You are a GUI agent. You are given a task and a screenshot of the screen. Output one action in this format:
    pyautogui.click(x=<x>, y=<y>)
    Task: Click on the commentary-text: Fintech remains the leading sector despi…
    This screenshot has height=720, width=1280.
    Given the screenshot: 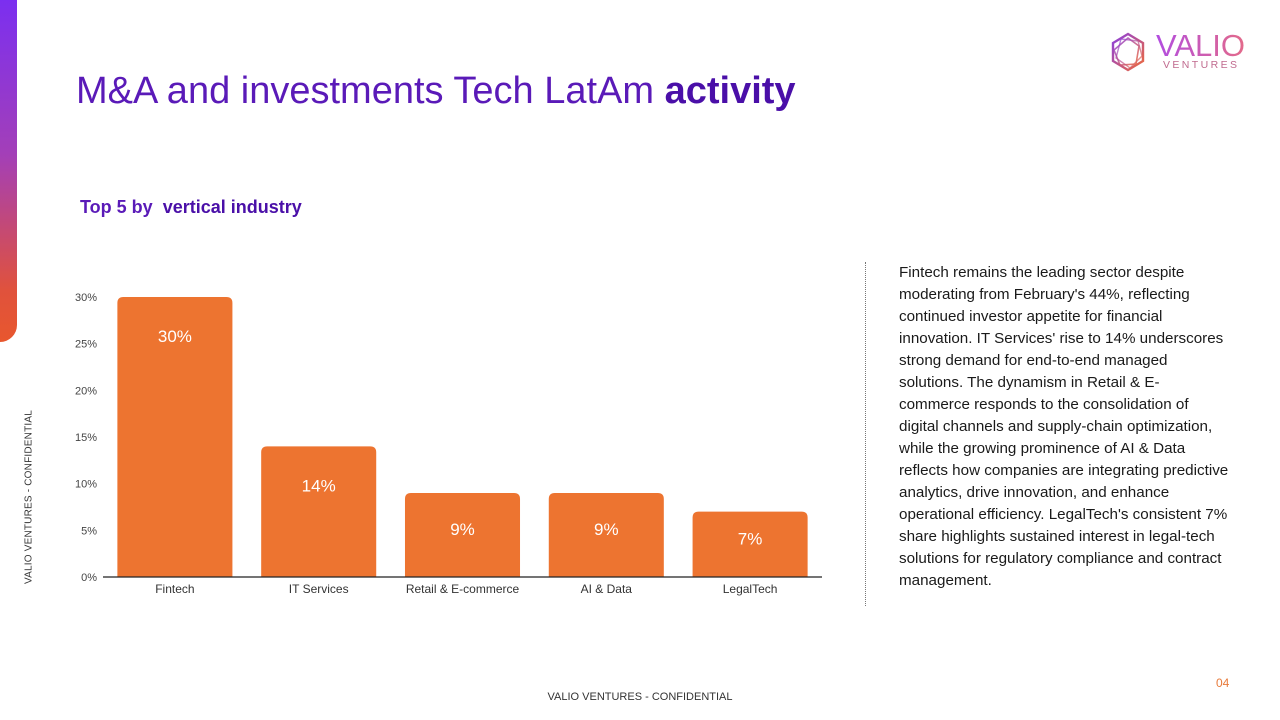 What is the action you would take?
    pyautogui.click(x=1064, y=426)
    